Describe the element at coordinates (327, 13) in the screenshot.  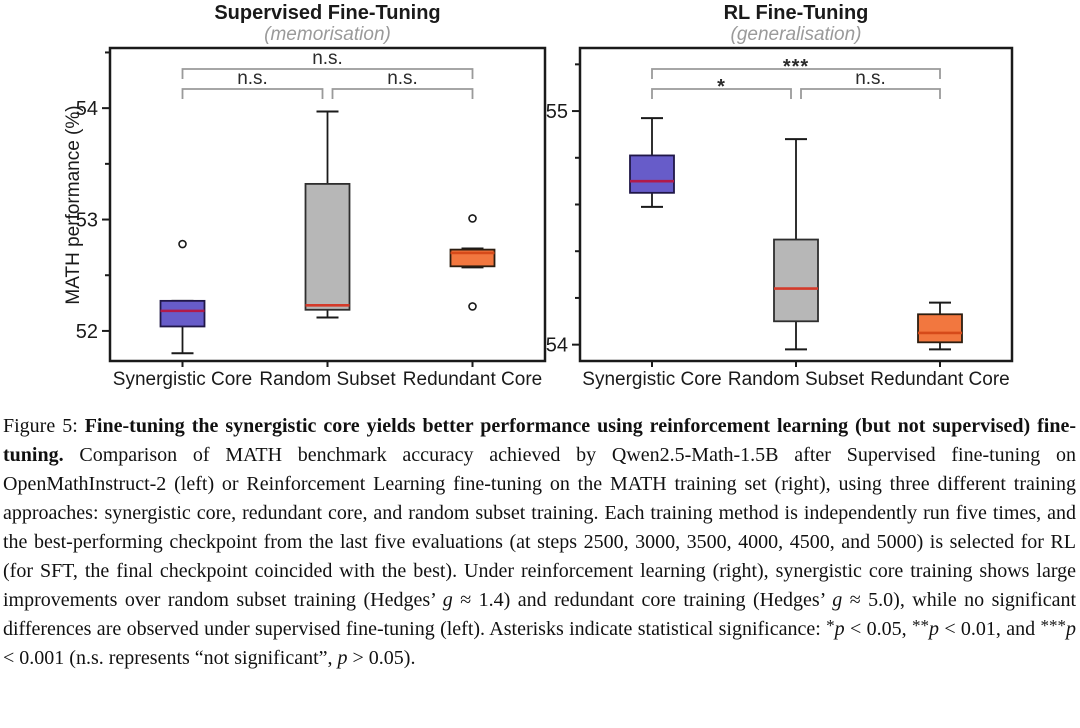
I see `sft-panel-title: Supervised Fine-Tuning` at that location.